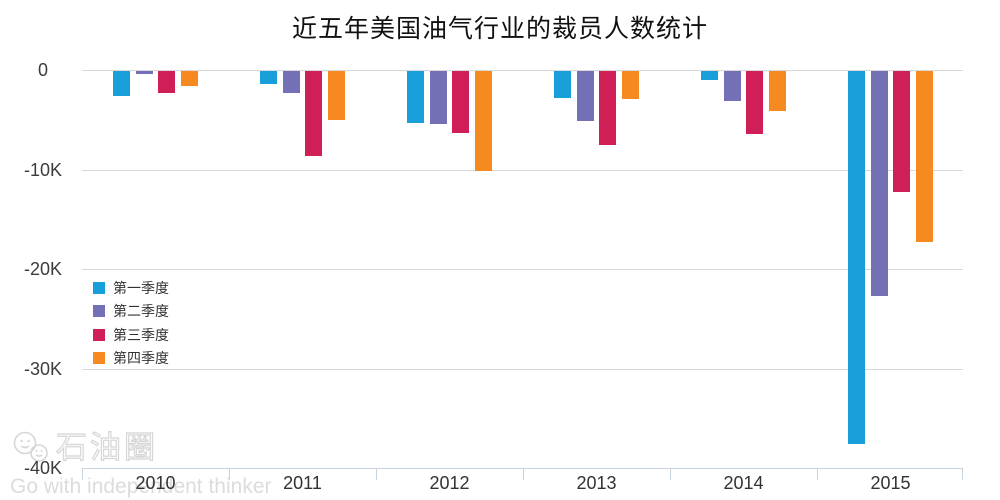 This screenshot has height=500, width=1000. Describe the element at coordinates (122, 83) in the screenshot. I see `bar-2010-第一季度` at that location.